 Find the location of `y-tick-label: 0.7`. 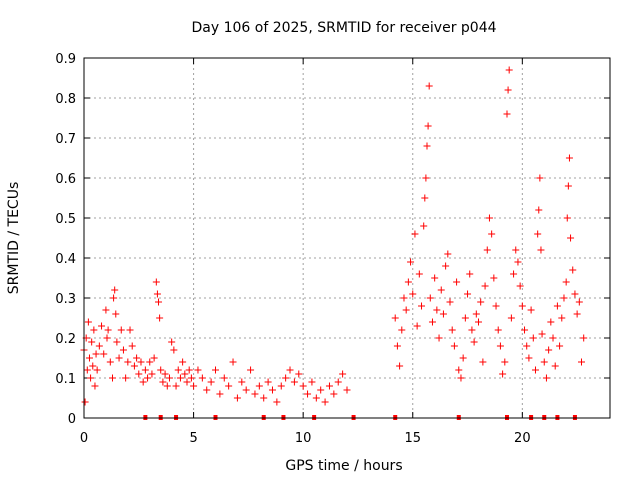

y-tick-label: 0.7 is located at coordinates (65, 139).